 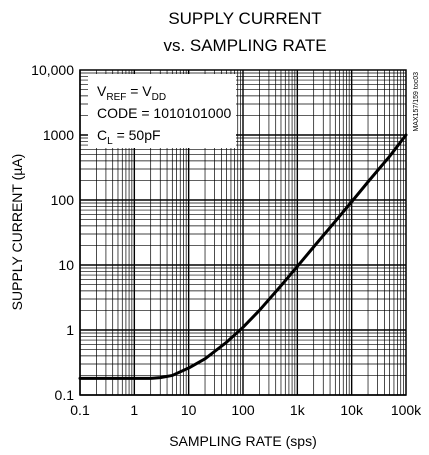 What do you see at coordinates (298, 410) in the screenshot?
I see `x-tick-label: 1k` at bounding box center [298, 410].